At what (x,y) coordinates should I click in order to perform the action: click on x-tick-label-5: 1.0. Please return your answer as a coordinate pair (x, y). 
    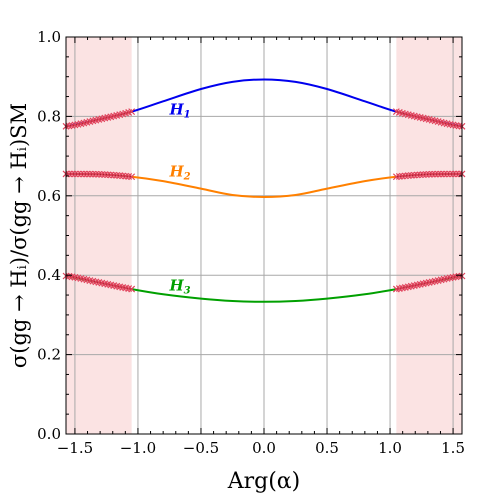
    Looking at the image, I should click on (390, 448).